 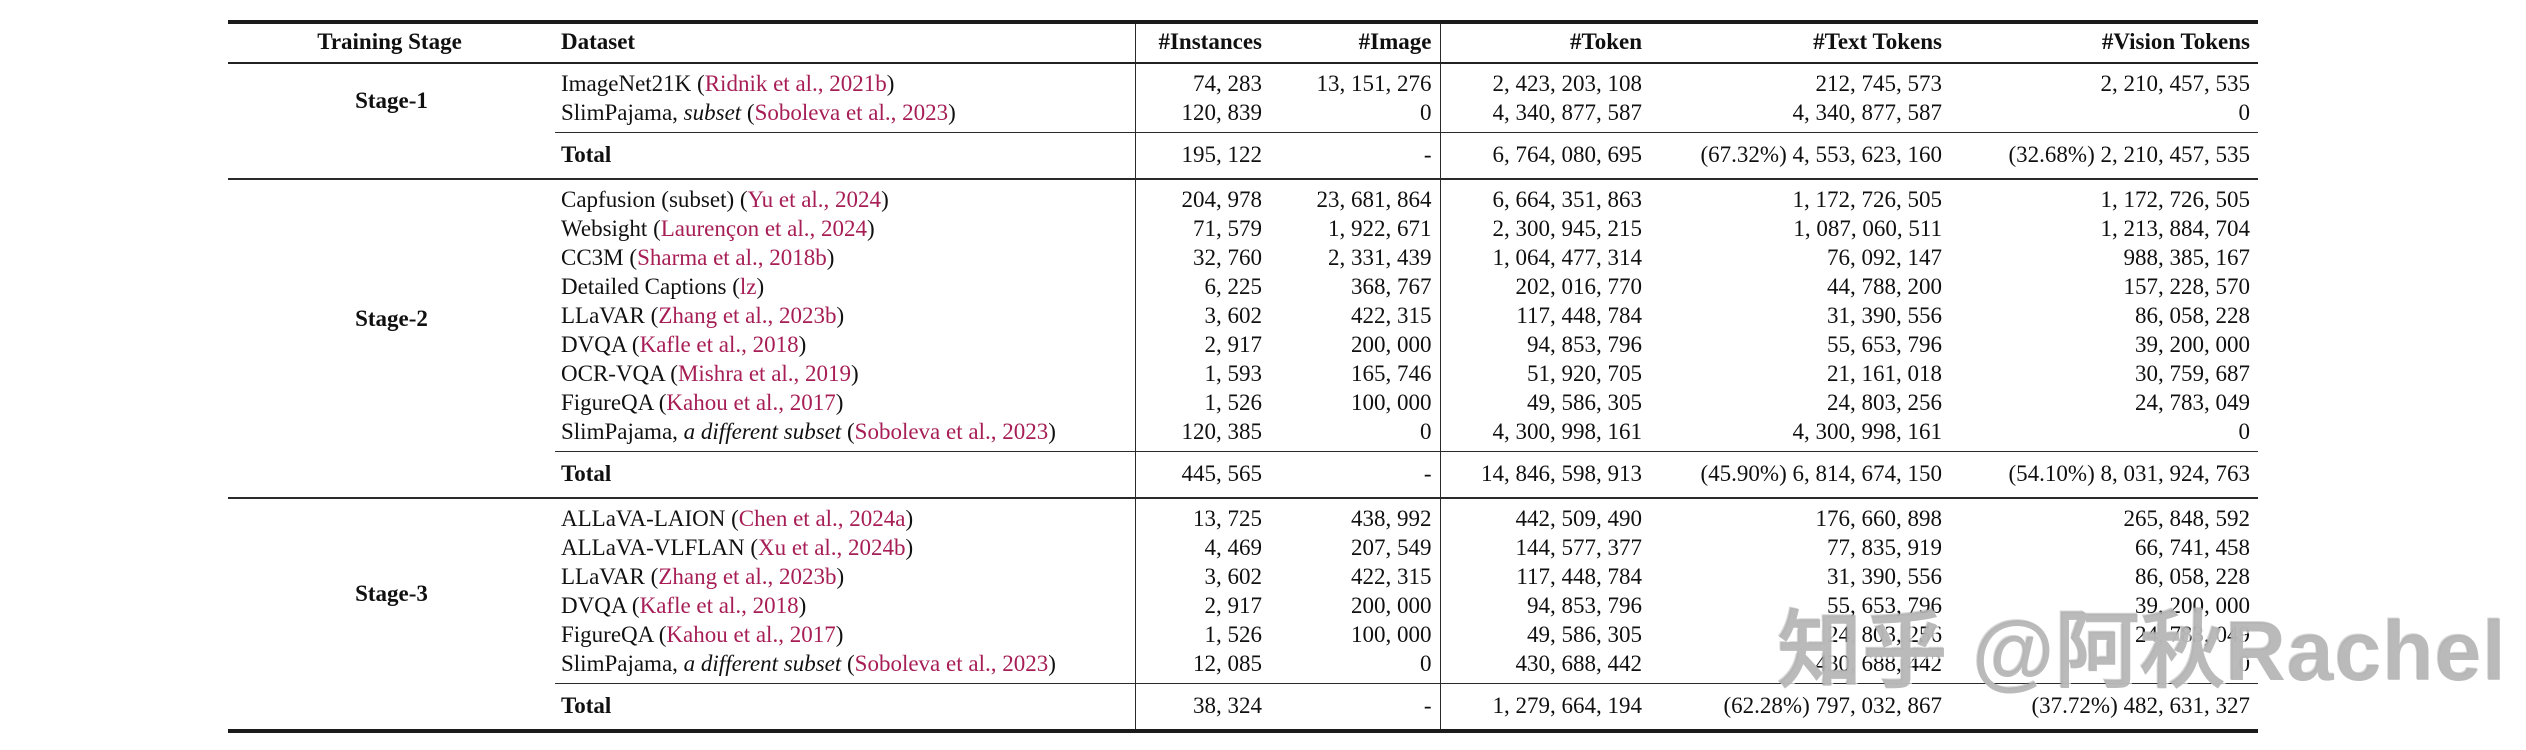 What do you see at coordinates (1879, 518) in the screenshot?
I see `text-tokens-cell: 176, 660, 898` at bounding box center [1879, 518].